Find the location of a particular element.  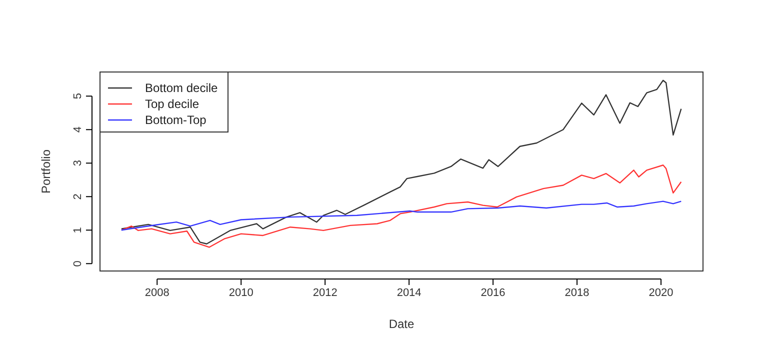

y-tick-label: 5 is located at coordinates (78, 96).